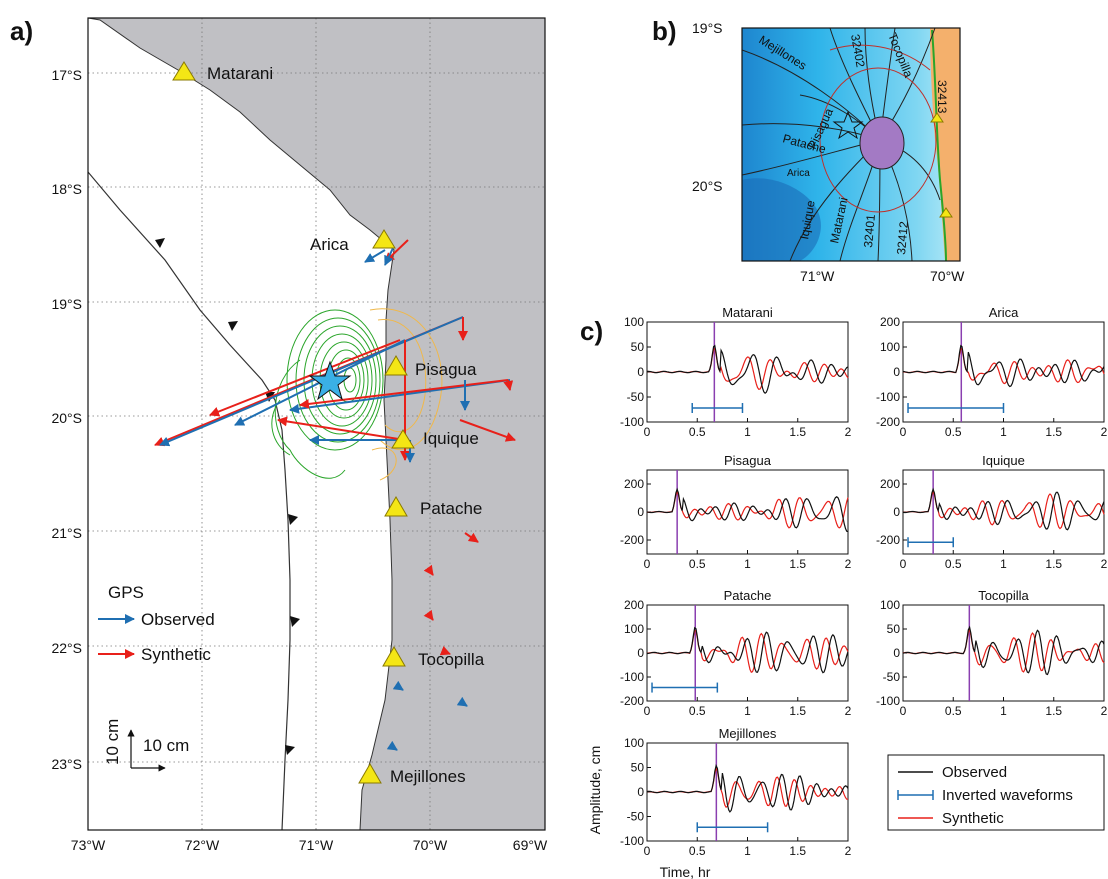 The height and width of the screenshot is (879, 1108). Describe the element at coordinates (21, 31) in the screenshot. I see `panel-a-label: a)` at that location.